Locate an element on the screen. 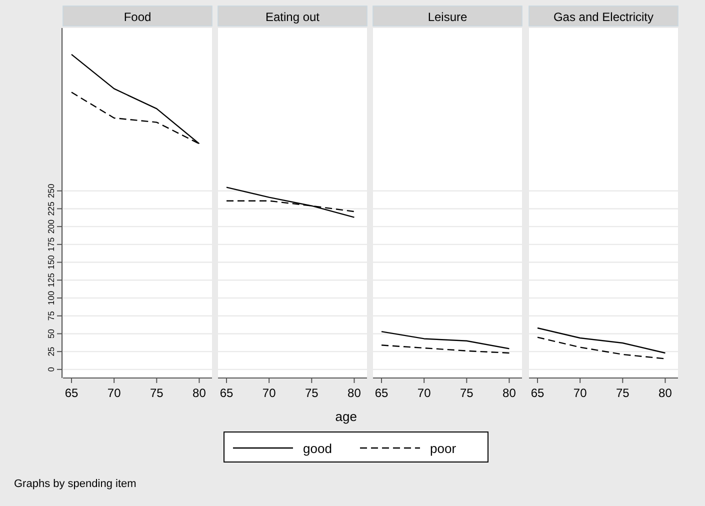 The image size is (705, 506). y-tick-label: 200 is located at coordinates (51, 226).